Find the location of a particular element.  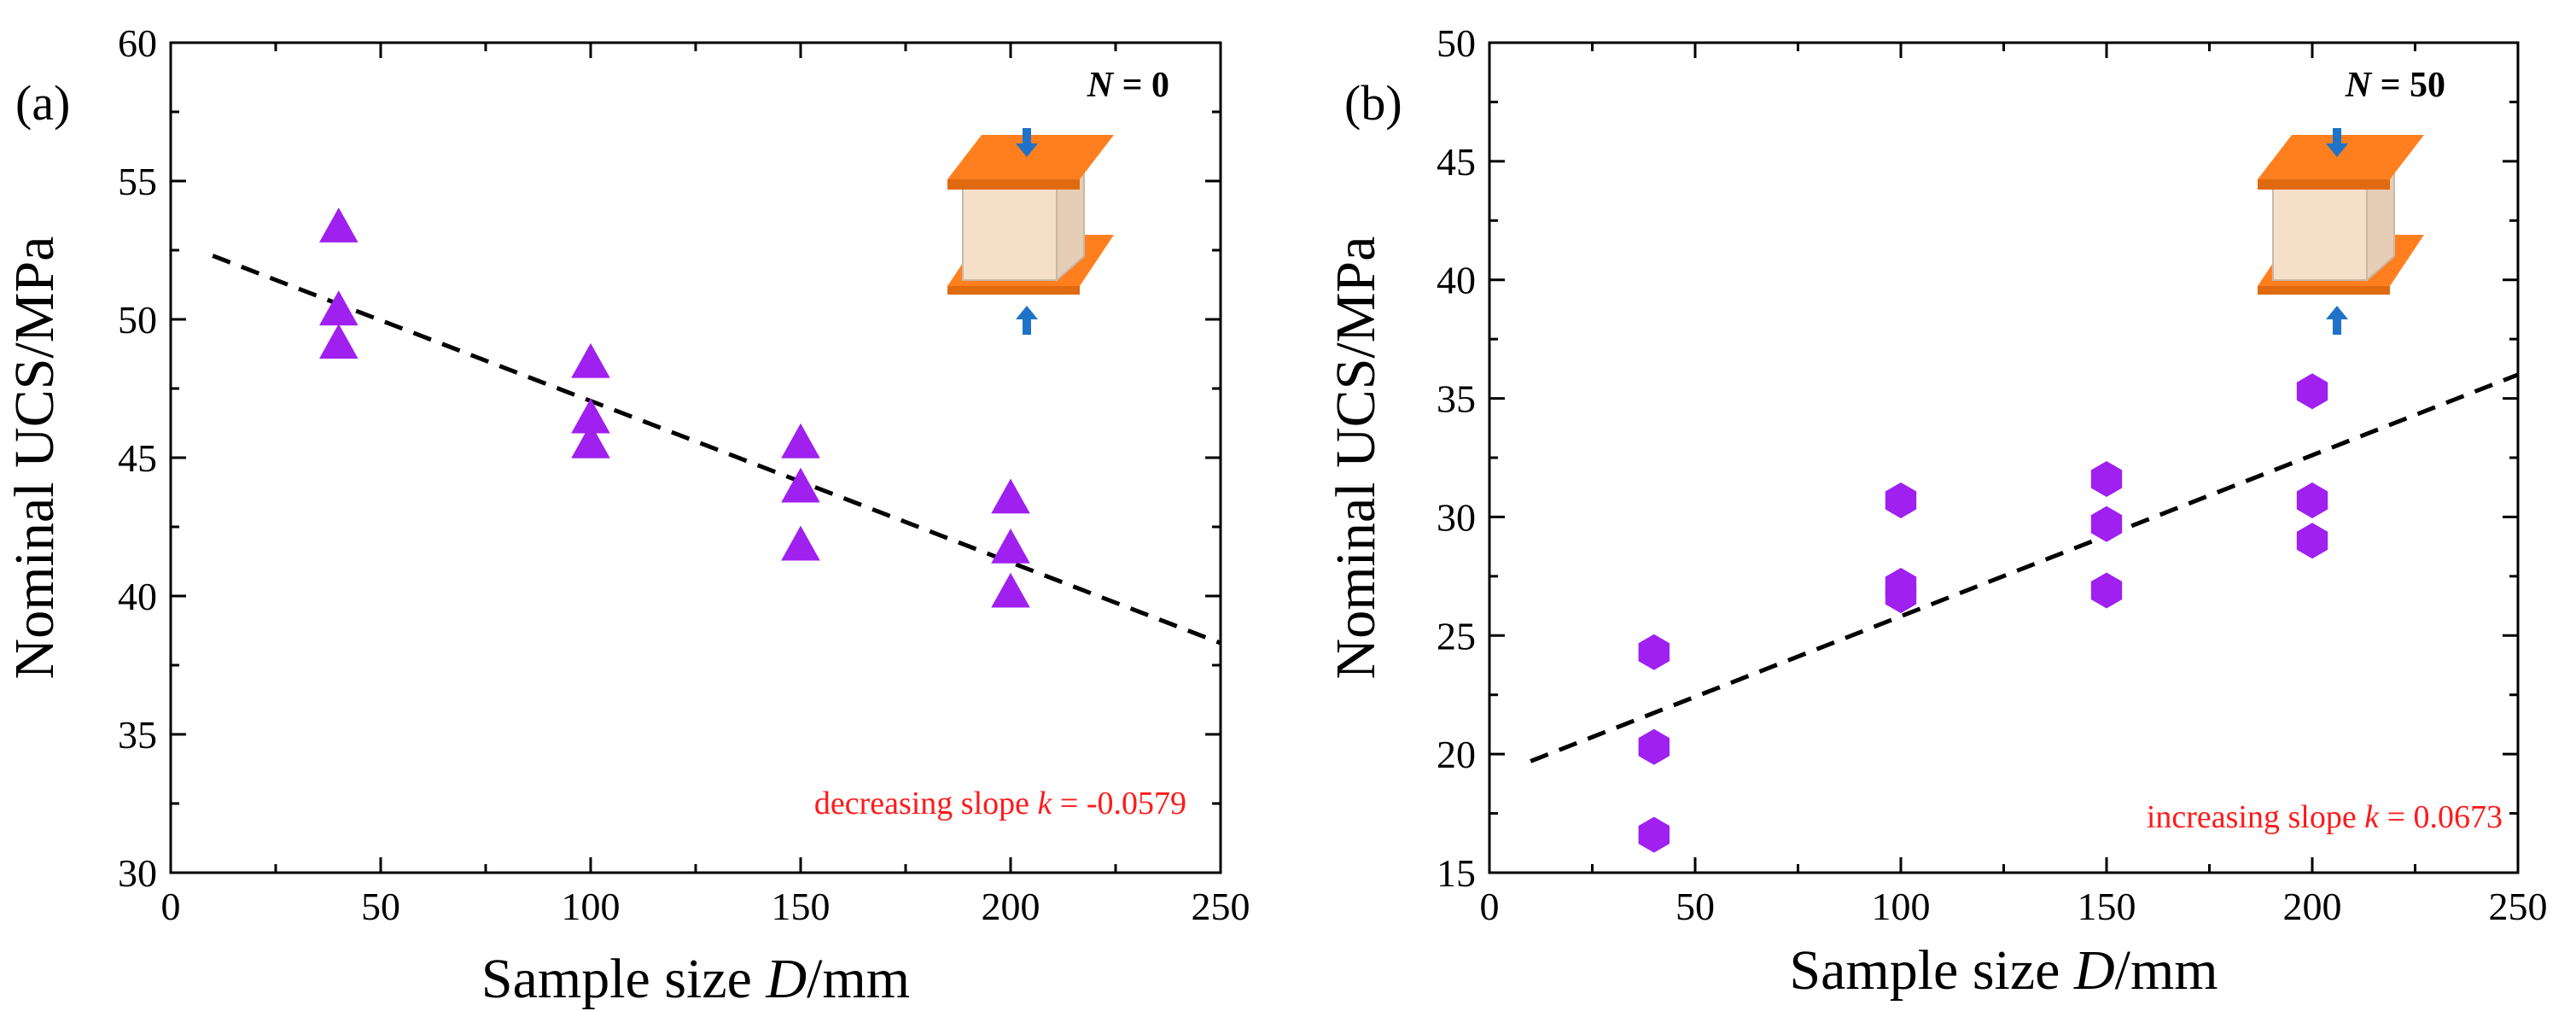

panel-label: (b) is located at coordinates (1373, 103).